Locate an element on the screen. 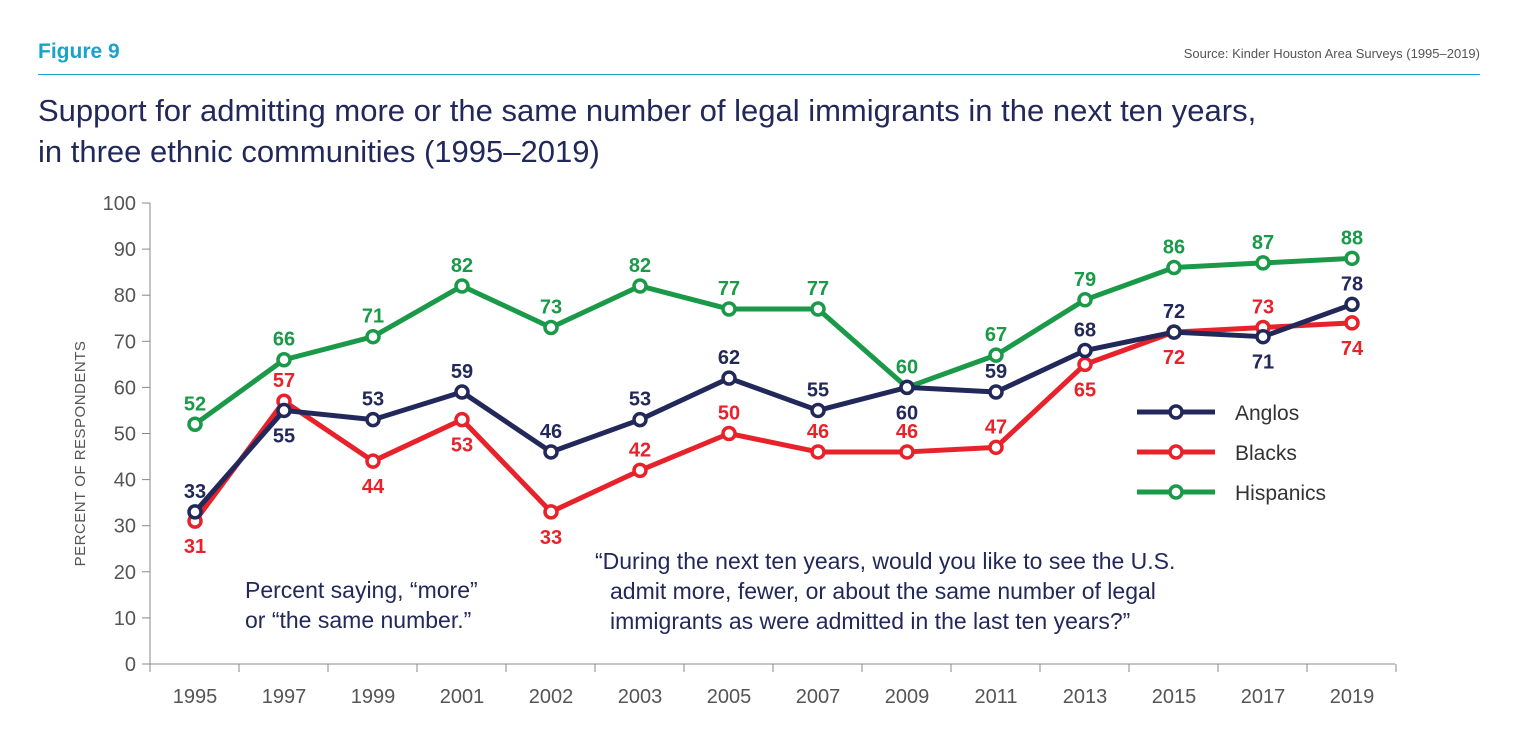 The image size is (1518, 733). data-label-anglos: 68 is located at coordinates (1085, 331).